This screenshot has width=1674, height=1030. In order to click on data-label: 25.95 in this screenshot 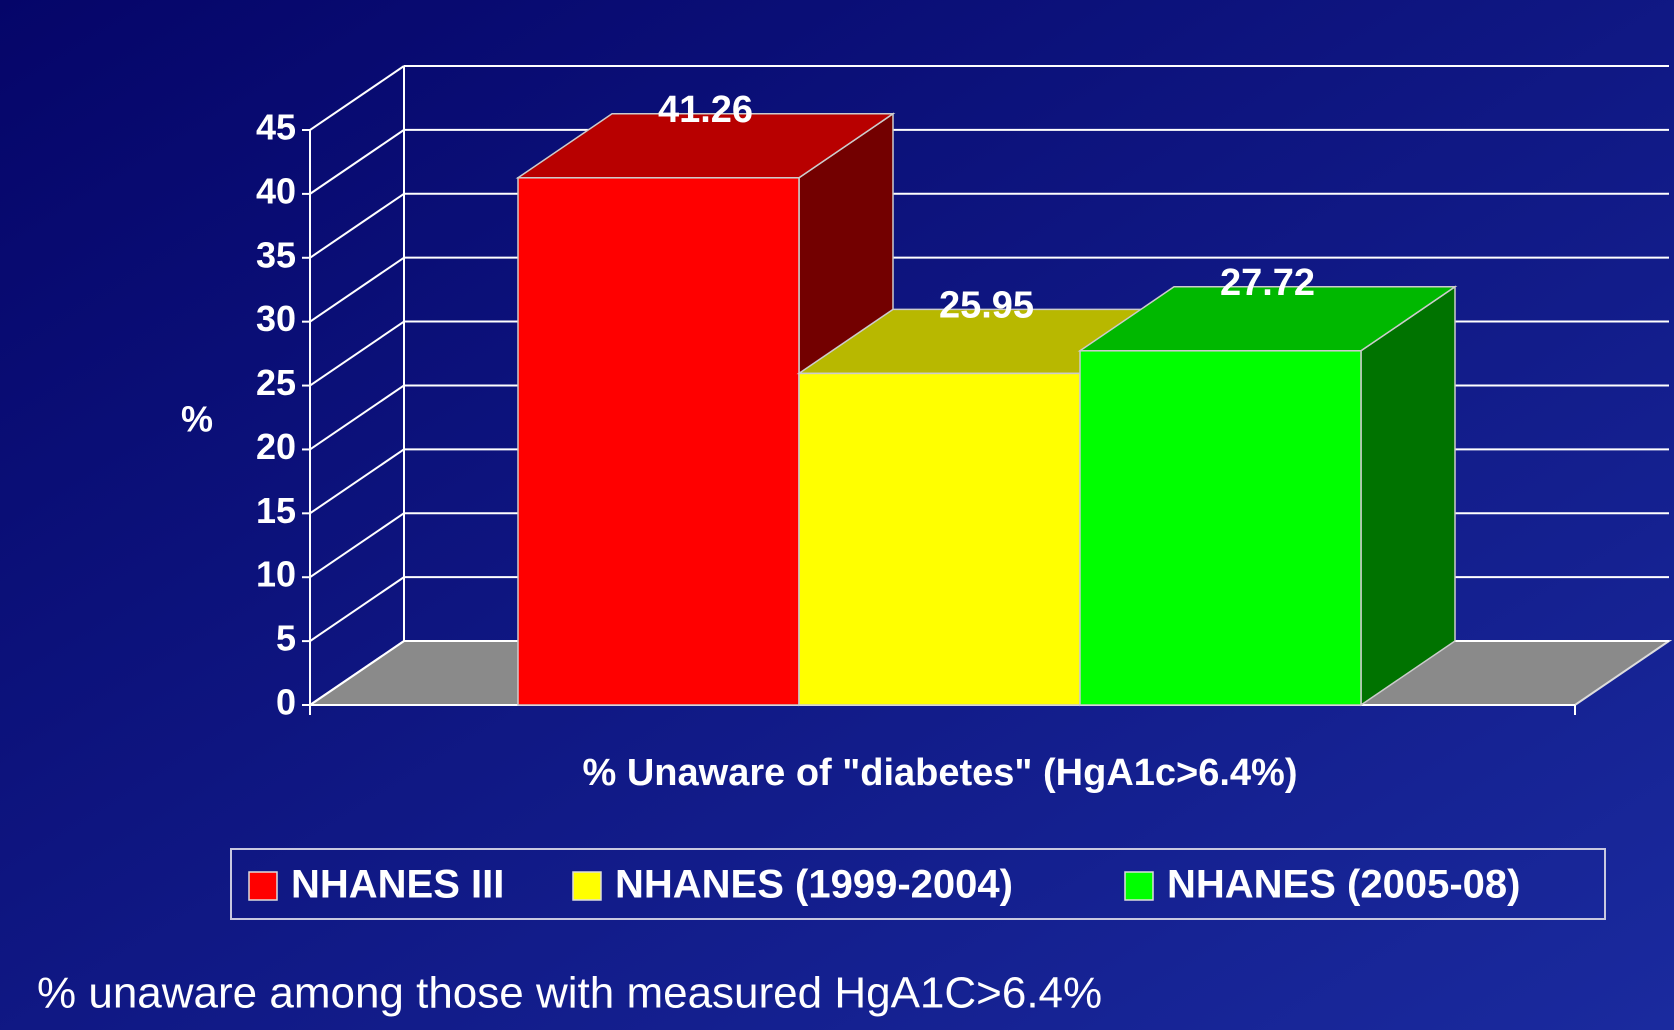, I will do `click(986, 305)`.